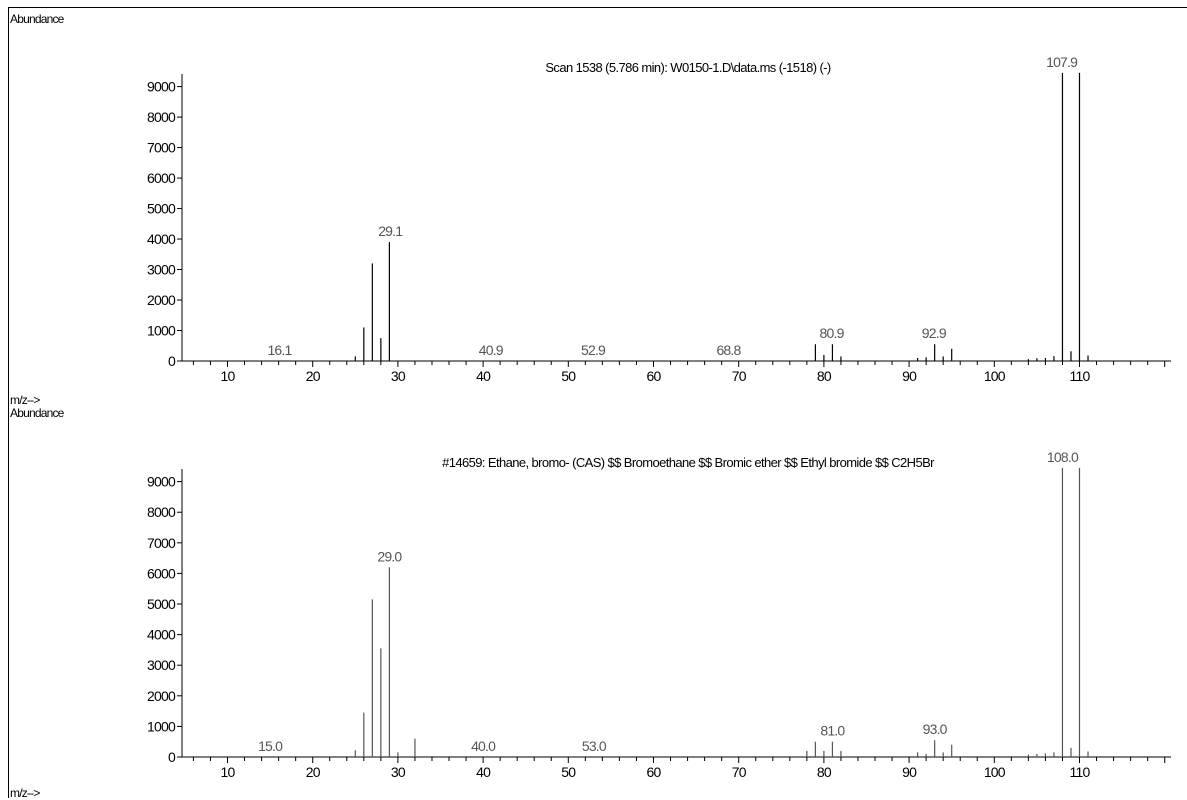 Image resolution: width=1187 pixels, height=800 pixels. What do you see at coordinates (228, 376) in the screenshot?
I see `x-tick-label-top: 10` at bounding box center [228, 376].